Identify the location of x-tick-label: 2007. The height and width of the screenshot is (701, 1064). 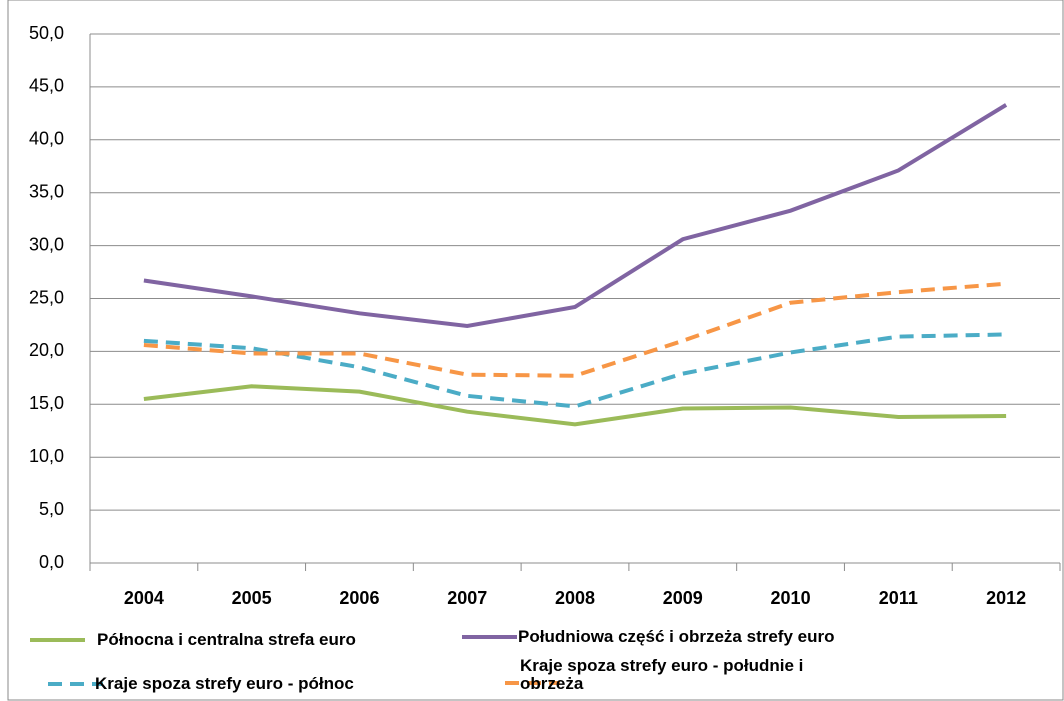
(467, 598).